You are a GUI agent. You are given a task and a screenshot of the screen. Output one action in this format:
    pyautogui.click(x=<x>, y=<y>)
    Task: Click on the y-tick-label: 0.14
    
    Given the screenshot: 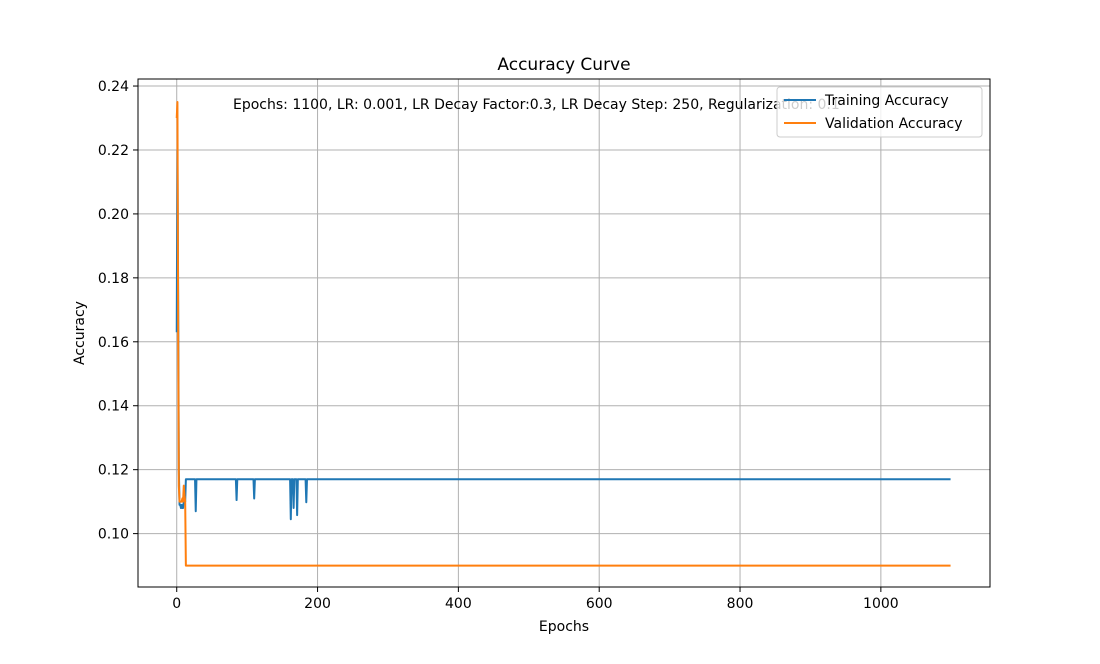 What is the action you would take?
    pyautogui.click(x=113, y=407)
    